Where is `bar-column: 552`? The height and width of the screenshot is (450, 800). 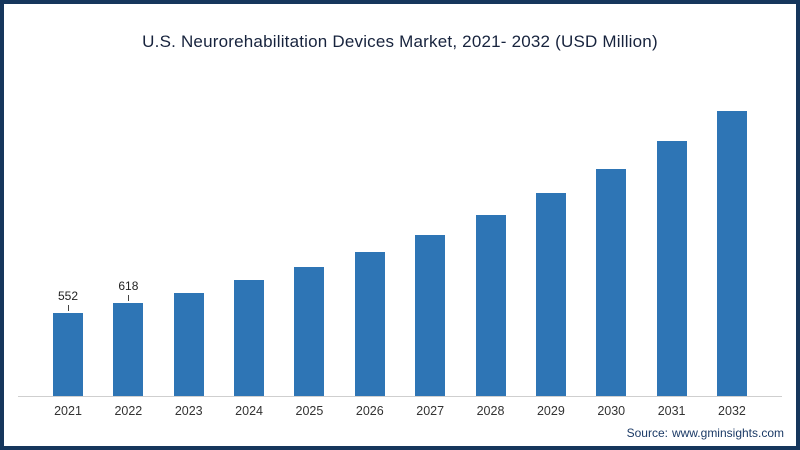 bar-column: 552 is located at coordinates (68, 342).